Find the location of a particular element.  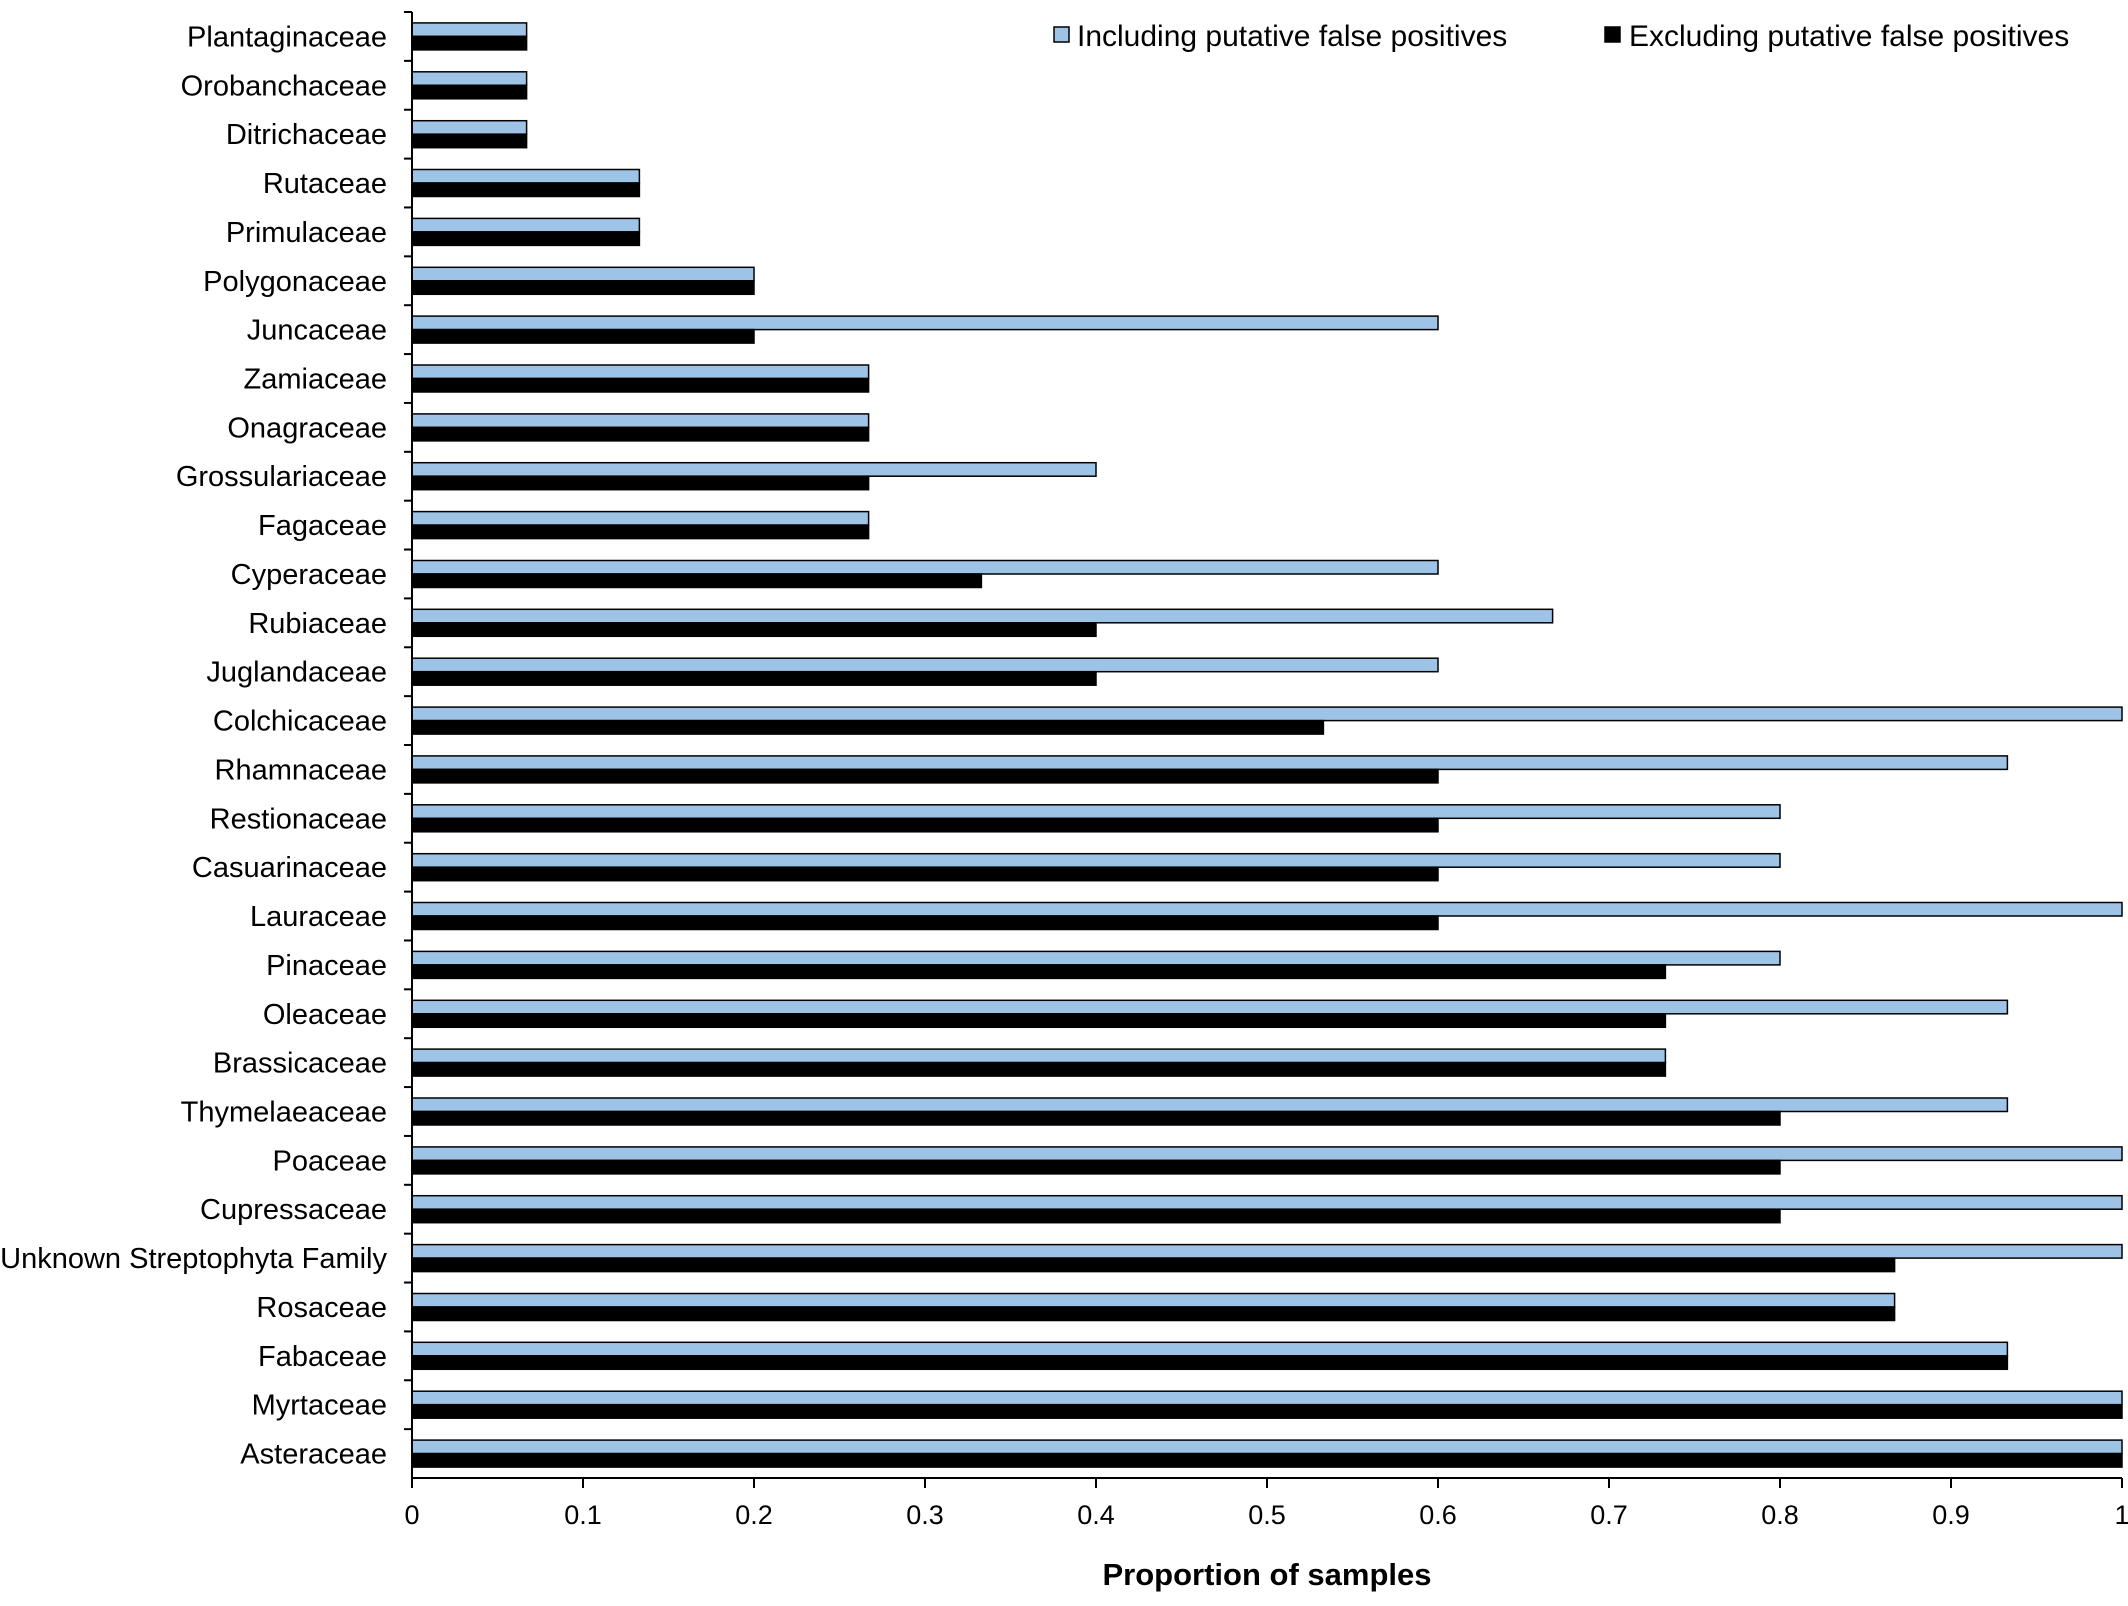

category-label-myrtaceae: Myrtaceae is located at coordinates (319, 1406).